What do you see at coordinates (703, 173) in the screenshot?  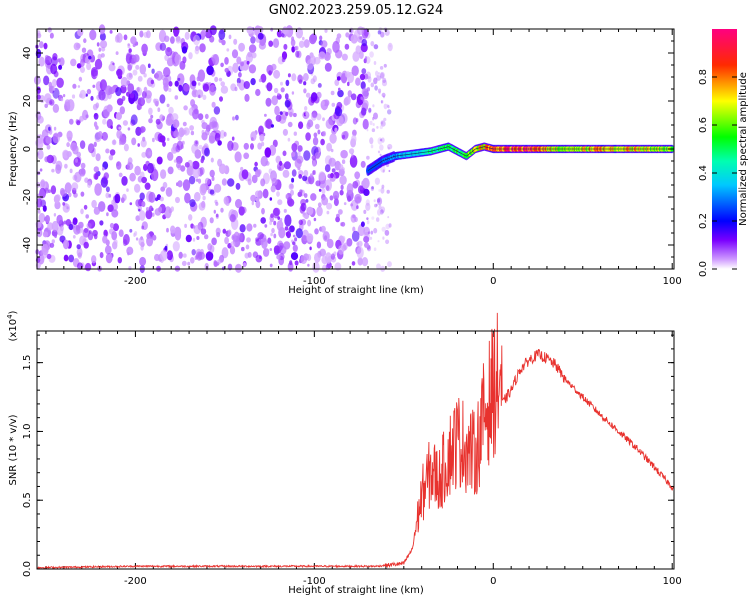 I see `colorbar-tick-label: 0.4` at bounding box center [703, 173].